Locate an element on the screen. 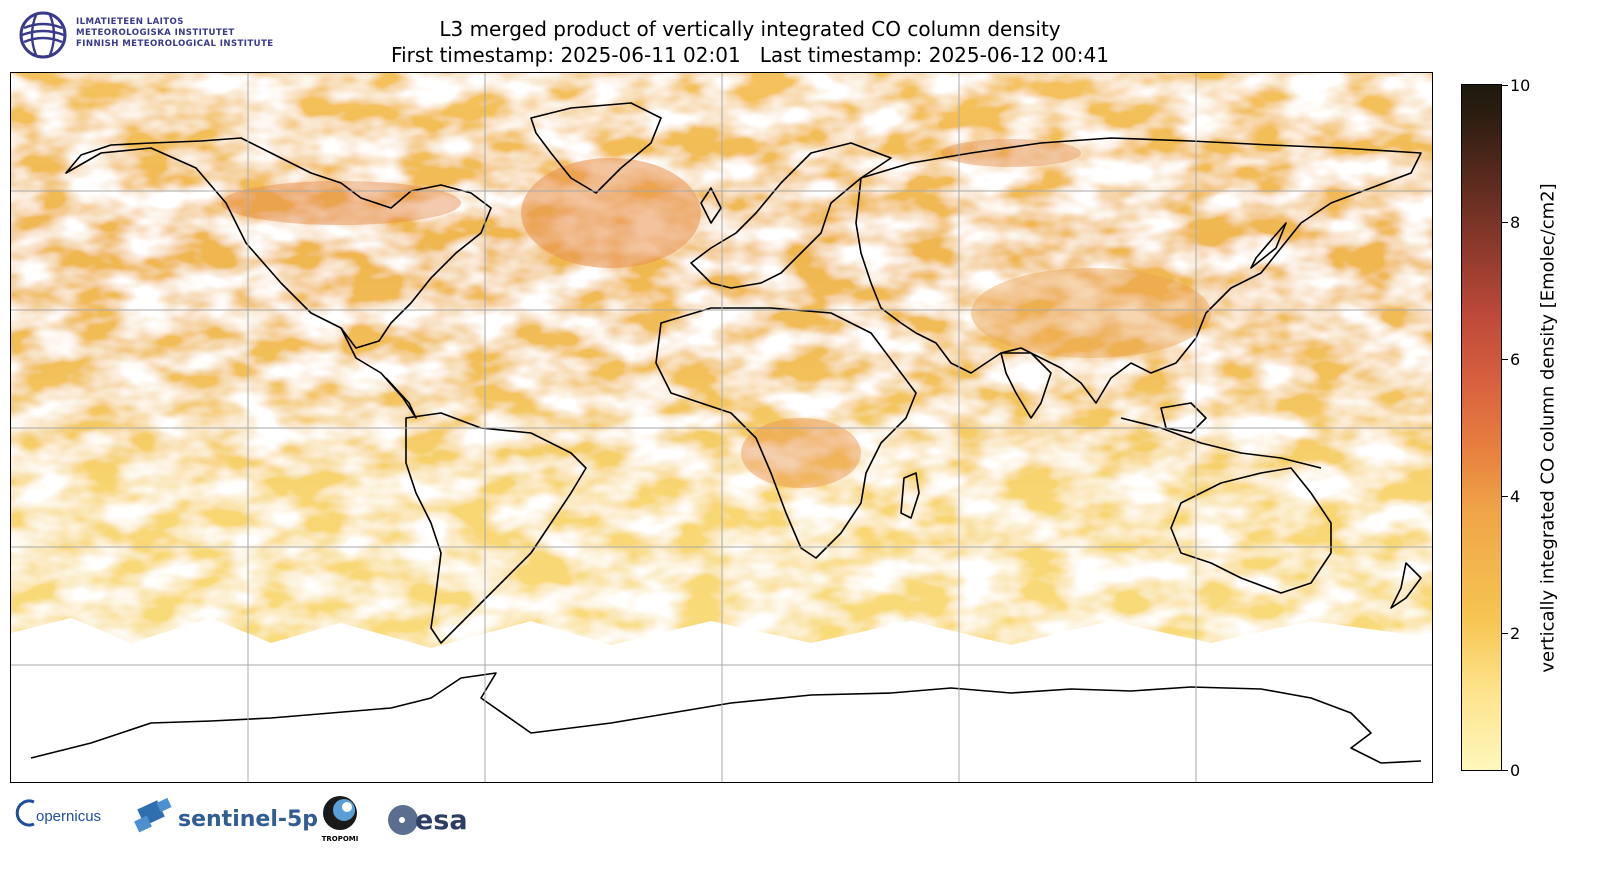 Image resolution: width=1597 pixels, height=870 pixels. tropomi-logo: TROPOMI is located at coordinates (340, 819).